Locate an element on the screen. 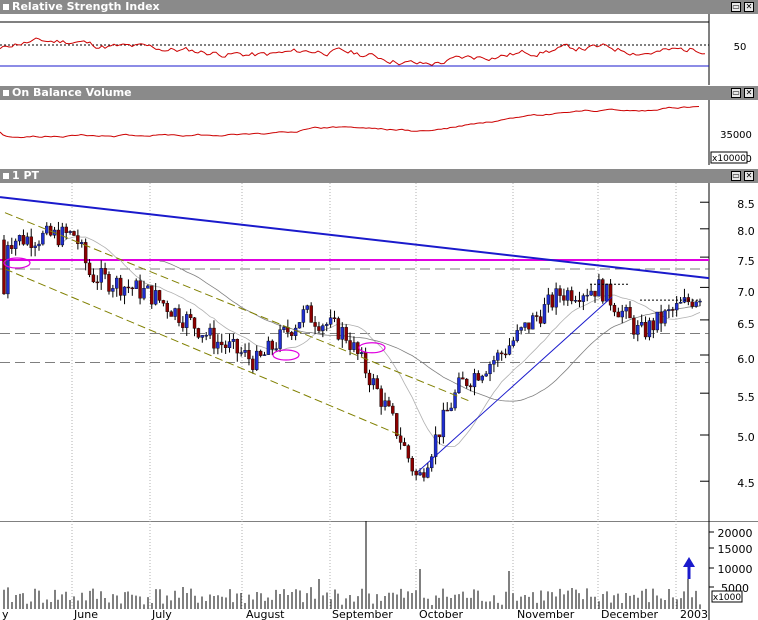 The width and height of the screenshot is (758, 620). price-tick-label: 8.0 is located at coordinates (746, 231).